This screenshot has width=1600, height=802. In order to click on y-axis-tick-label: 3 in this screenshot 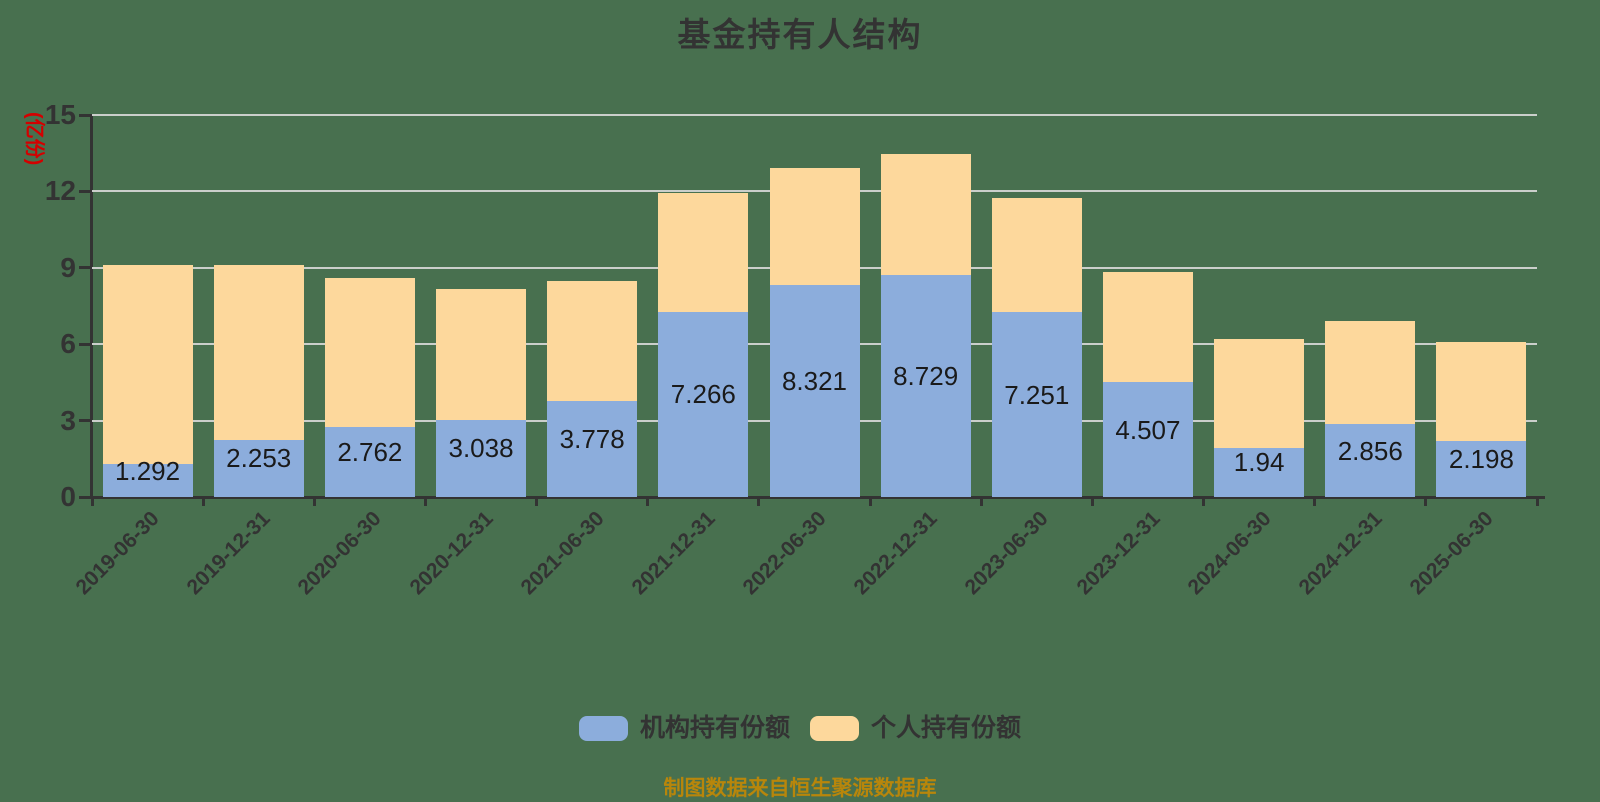, I will do `click(68, 420)`.